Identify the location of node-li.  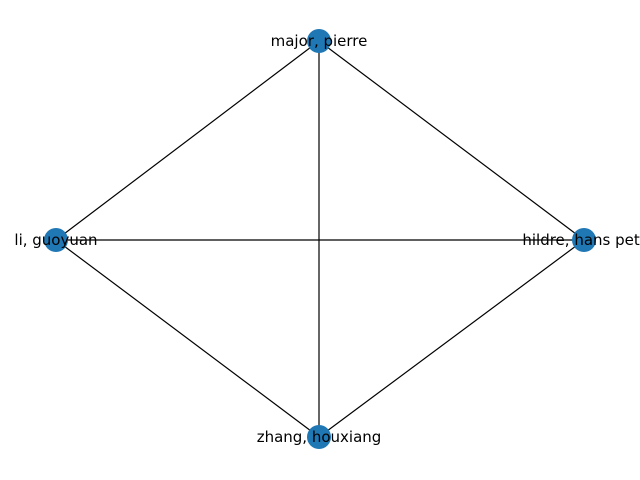
(56, 240).